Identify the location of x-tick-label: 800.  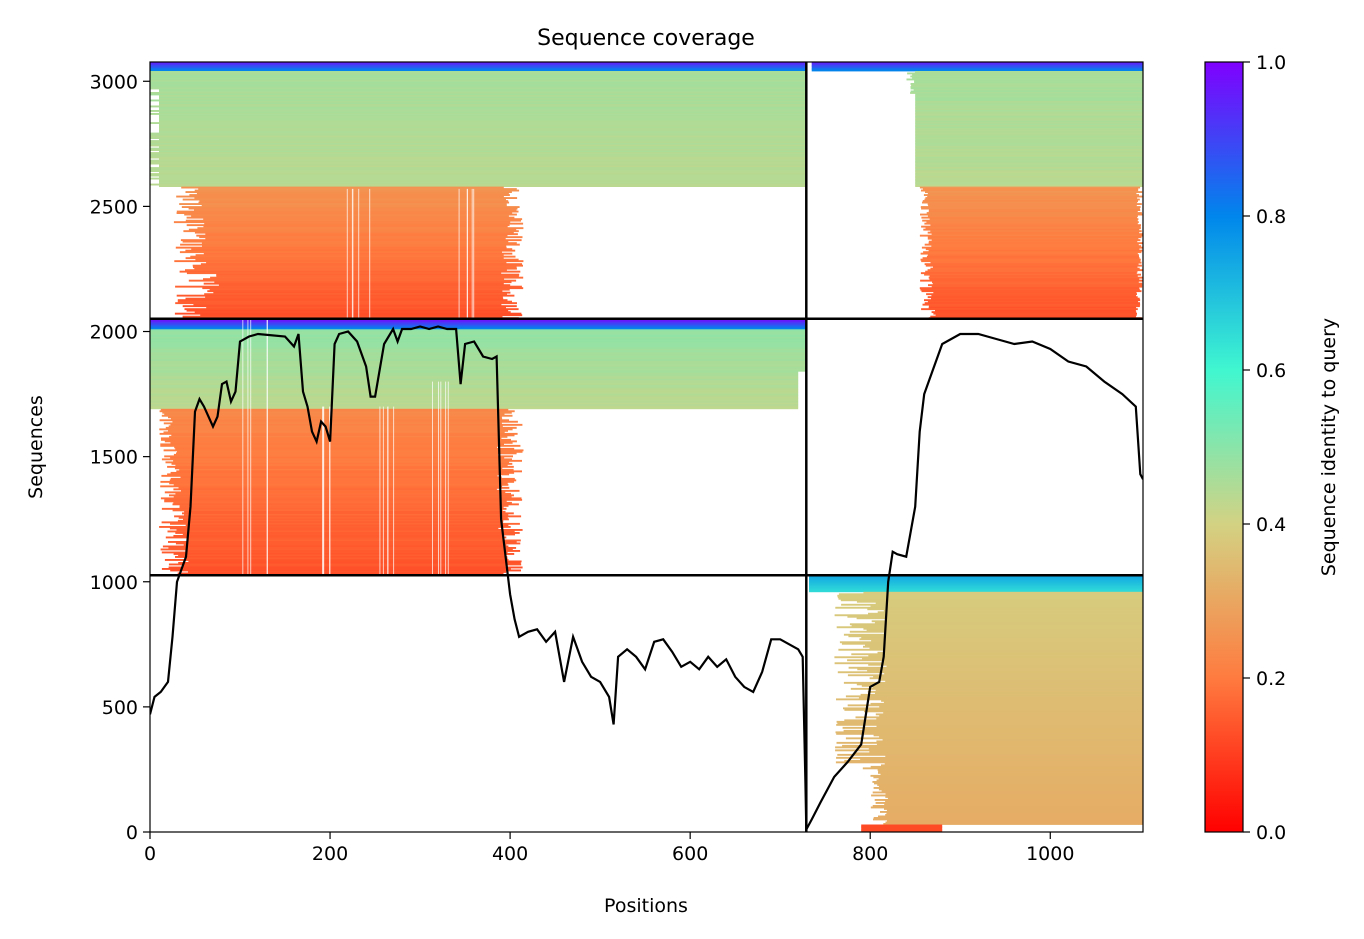
(870, 854).